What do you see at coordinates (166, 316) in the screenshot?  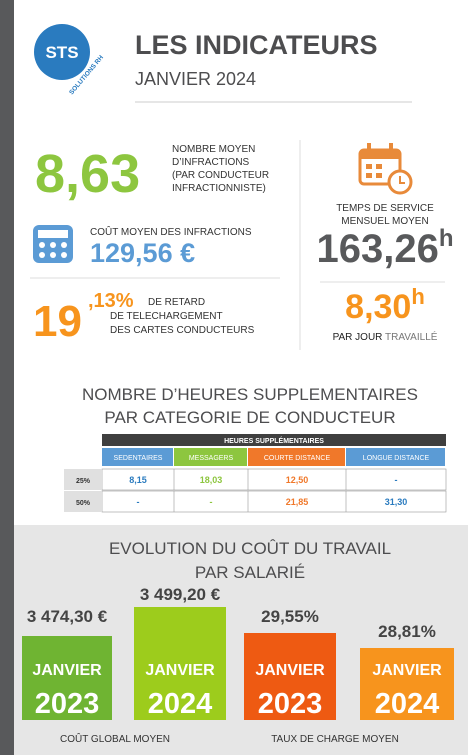 I see `delay-line: DE TELECHARGEMENT` at bounding box center [166, 316].